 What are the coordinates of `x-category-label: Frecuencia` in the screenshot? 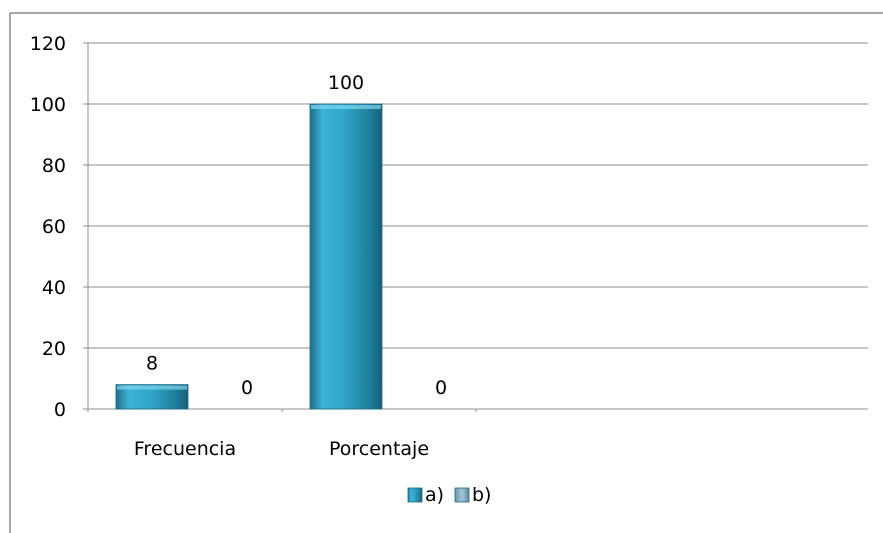 It's located at (185, 449).